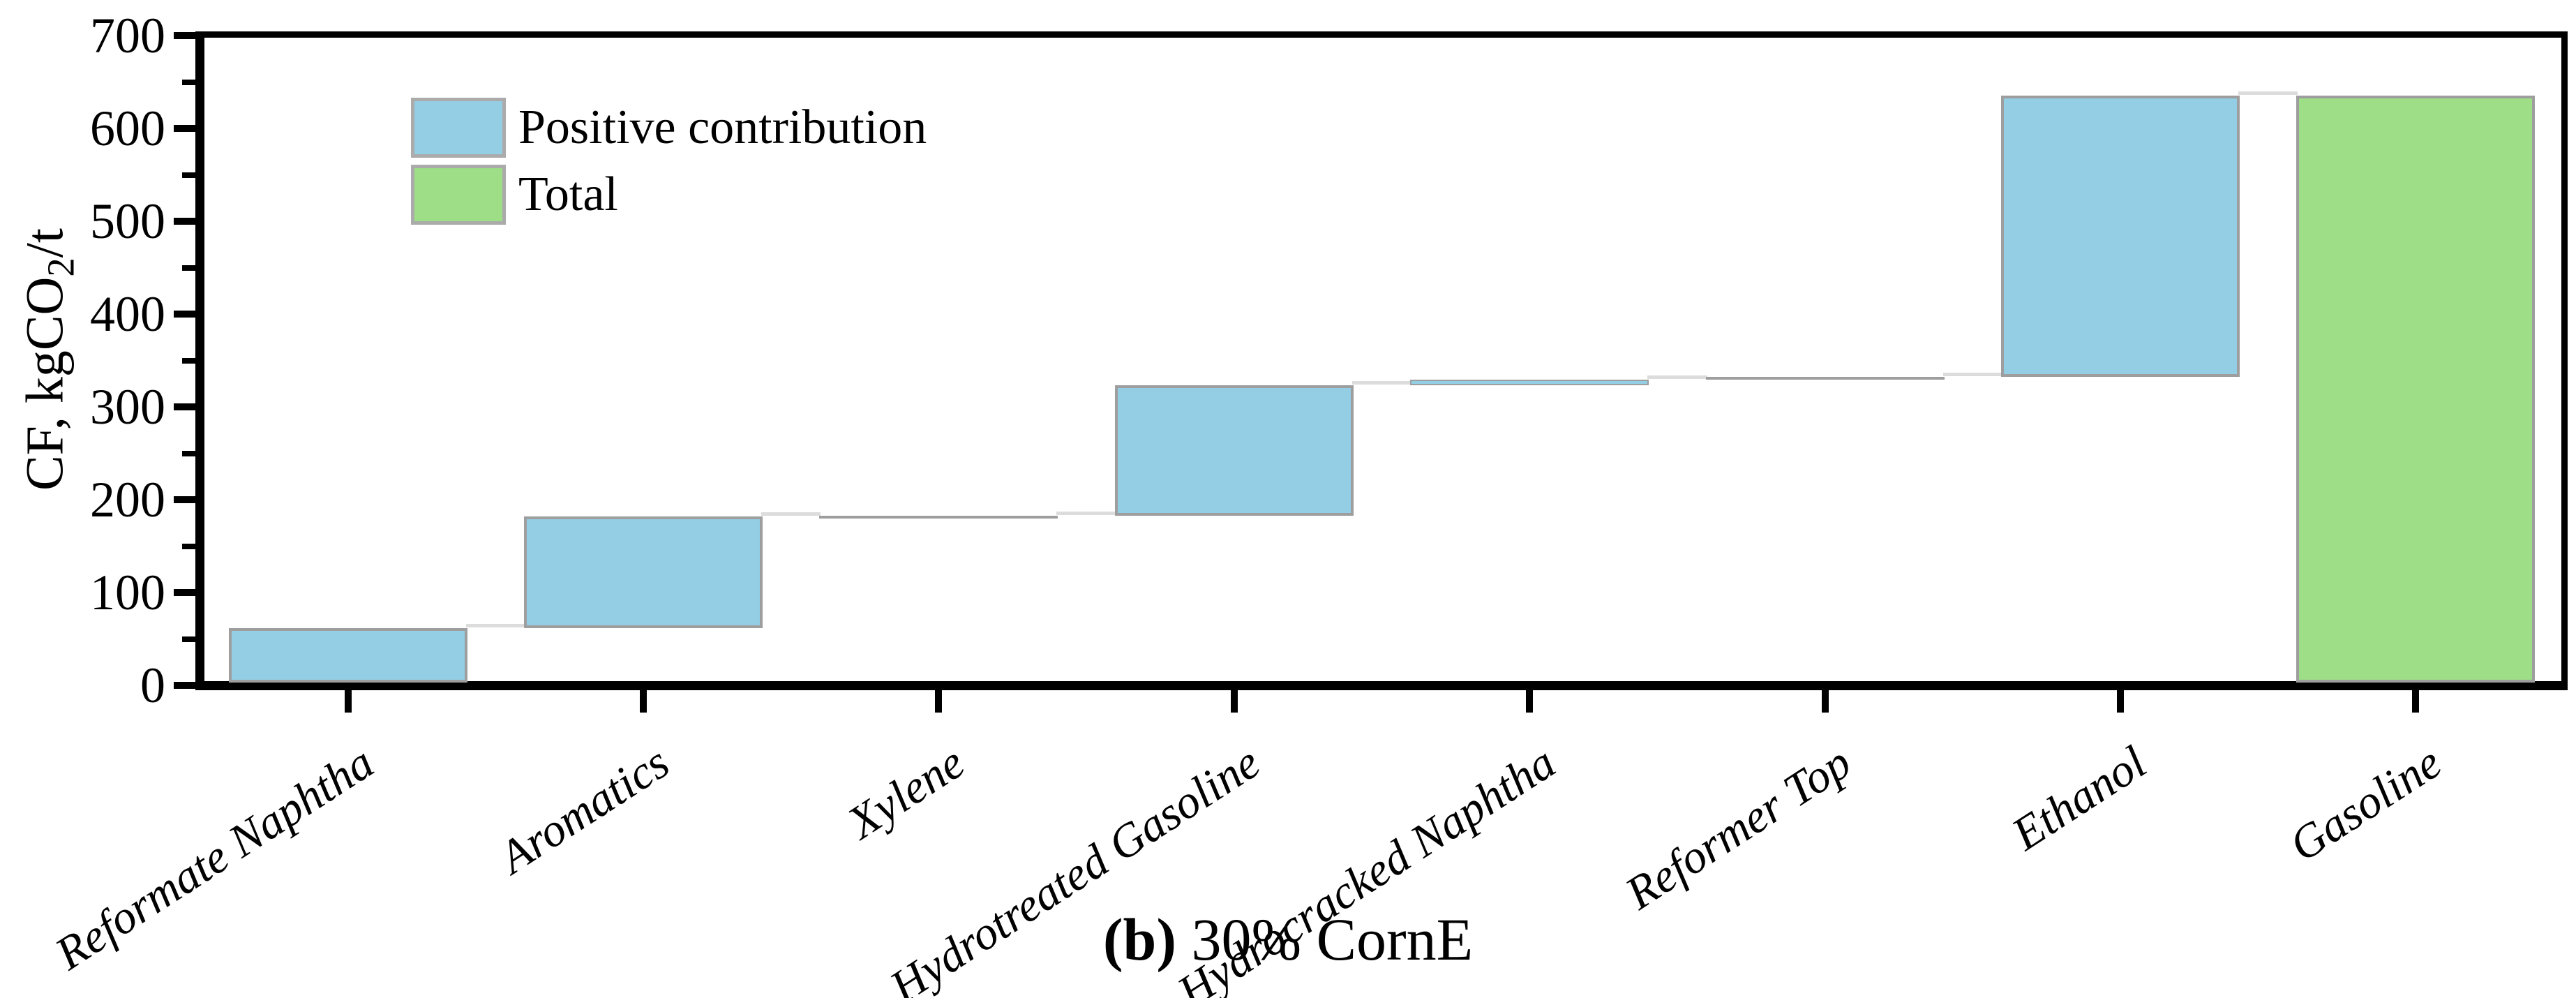 Image resolution: width=2576 pixels, height=998 pixels. I want to click on legend-label: Total, so click(568, 194).